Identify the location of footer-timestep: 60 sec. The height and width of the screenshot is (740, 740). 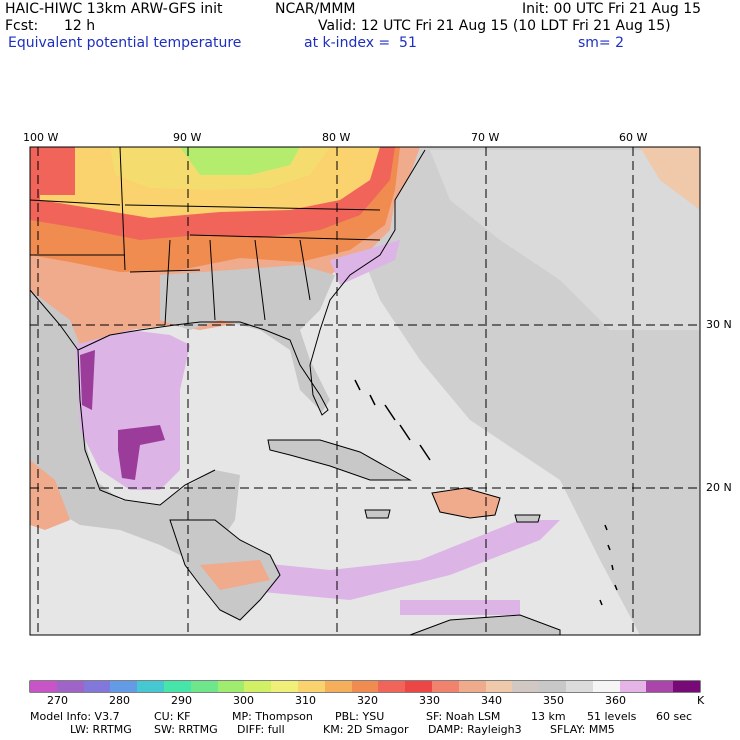
(674, 716).